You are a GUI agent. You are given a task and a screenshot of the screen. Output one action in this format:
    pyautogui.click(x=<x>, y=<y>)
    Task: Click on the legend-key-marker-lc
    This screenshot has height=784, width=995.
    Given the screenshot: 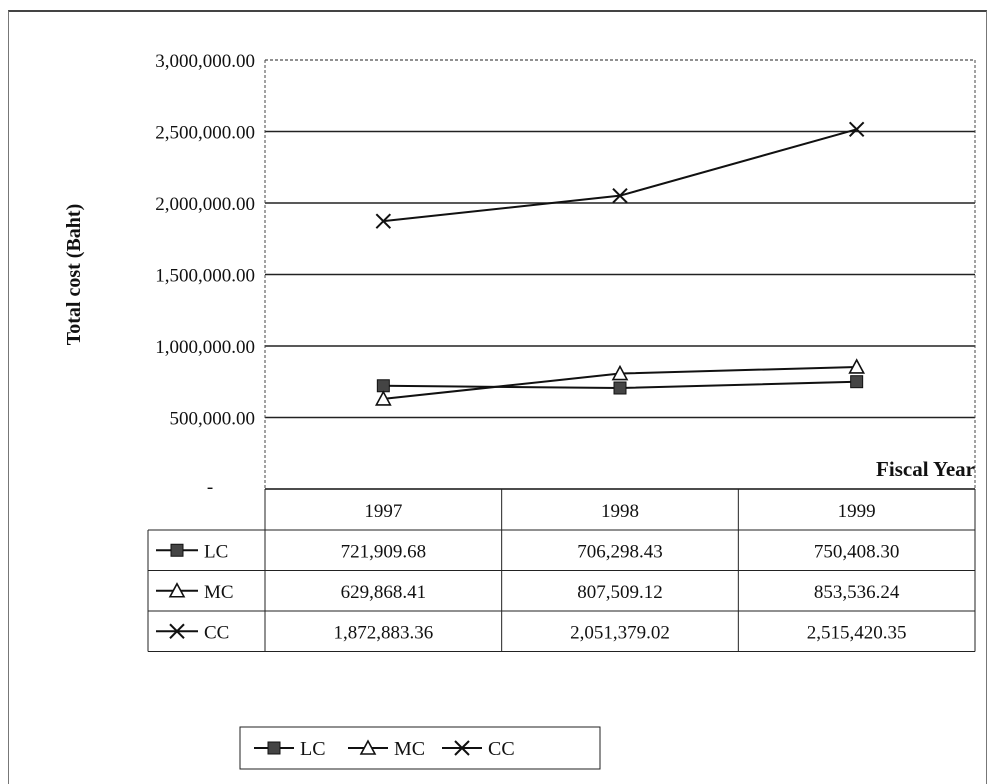 What is the action you would take?
    pyautogui.click(x=274, y=748)
    